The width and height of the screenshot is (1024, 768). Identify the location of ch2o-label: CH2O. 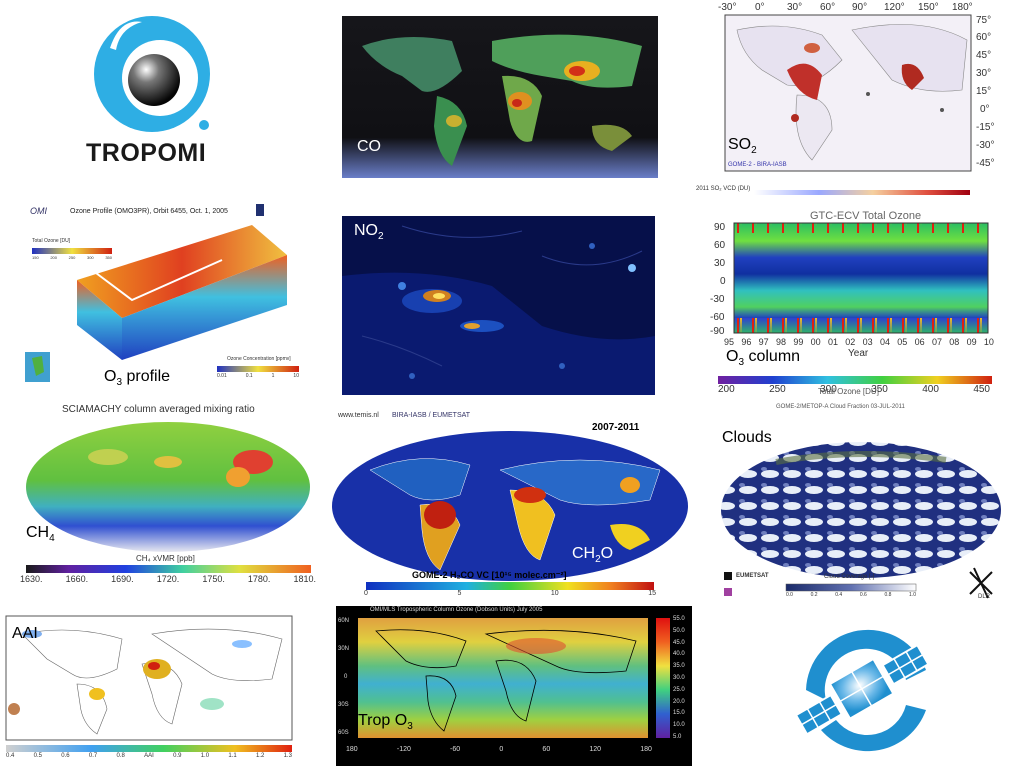
(592, 555).